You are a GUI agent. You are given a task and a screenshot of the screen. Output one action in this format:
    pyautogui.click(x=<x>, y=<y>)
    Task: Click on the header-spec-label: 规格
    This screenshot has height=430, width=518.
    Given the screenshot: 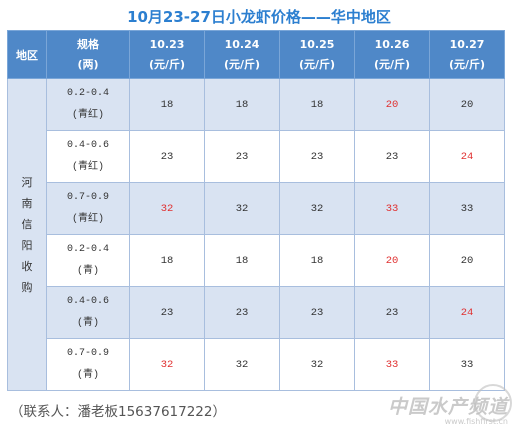 What is the action you would take?
    pyautogui.click(x=88, y=44)
    